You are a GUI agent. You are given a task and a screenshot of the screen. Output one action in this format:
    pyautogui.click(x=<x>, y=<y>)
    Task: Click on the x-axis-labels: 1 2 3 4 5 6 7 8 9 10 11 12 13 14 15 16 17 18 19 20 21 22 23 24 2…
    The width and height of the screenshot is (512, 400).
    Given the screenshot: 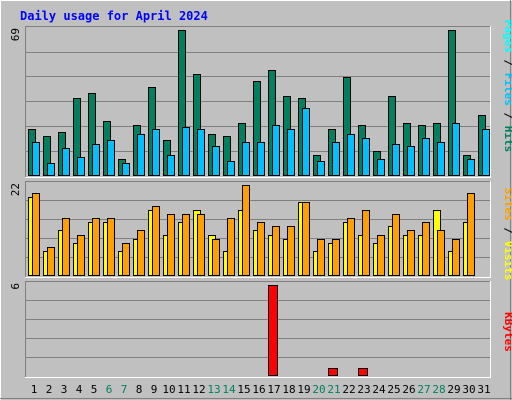 What is the action you would take?
    pyautogui.click(x=261, y=389)
    